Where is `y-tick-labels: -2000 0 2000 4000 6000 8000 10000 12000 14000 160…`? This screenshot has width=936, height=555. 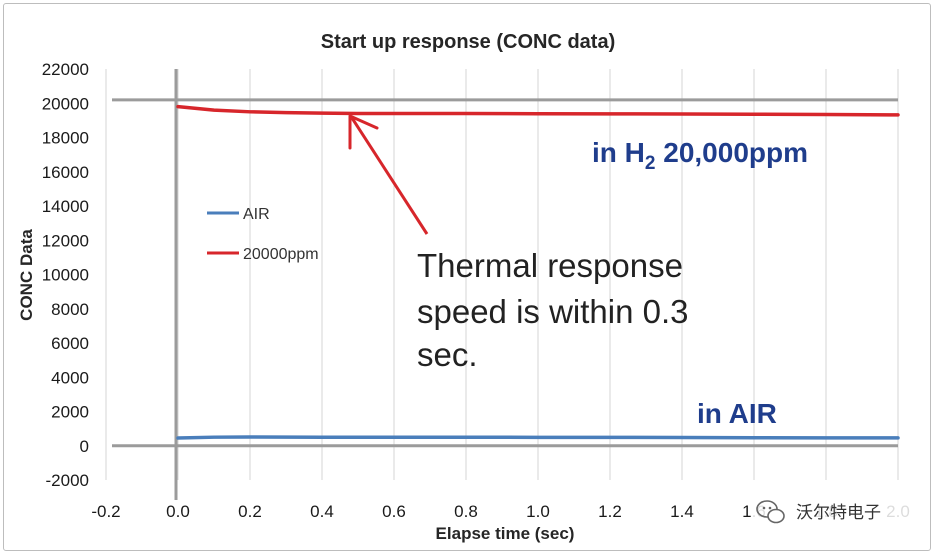 y-tick-labels: -2000 0 2000 4000 6000 8000 10000 12000 14000 160… is located at coordinates (65, 275).